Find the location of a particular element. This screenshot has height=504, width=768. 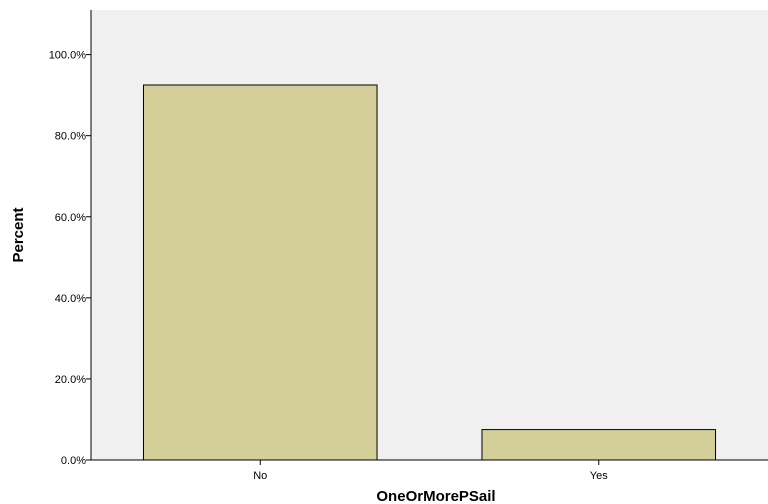

y-ticks-group: 0.0% 20.0% 40.0% 60.0% 80.0% 100.0% is located at coordinates (70, 258).